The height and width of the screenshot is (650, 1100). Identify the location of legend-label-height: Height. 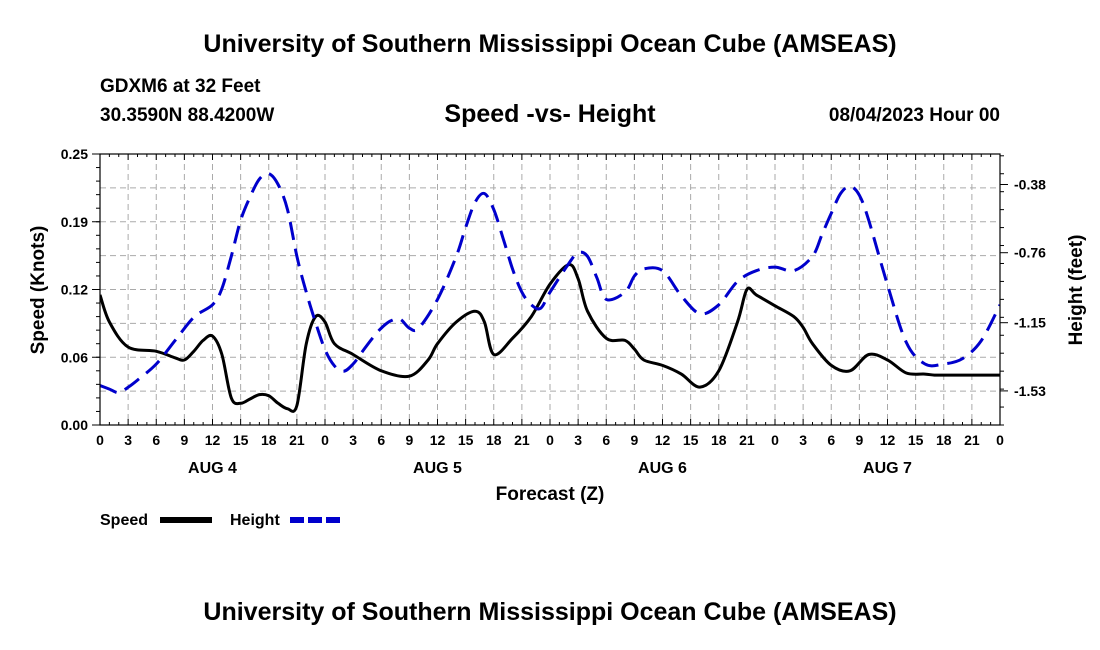
(255, 520).